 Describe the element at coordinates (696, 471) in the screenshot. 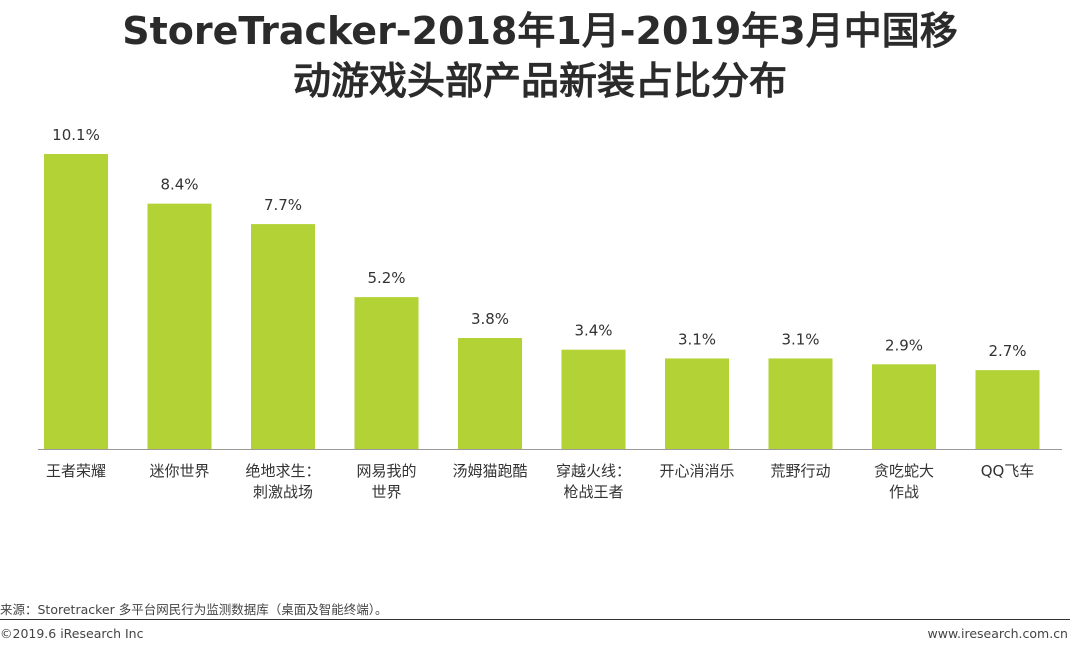

I see `category-label-7: 开心消消乐` at that location.